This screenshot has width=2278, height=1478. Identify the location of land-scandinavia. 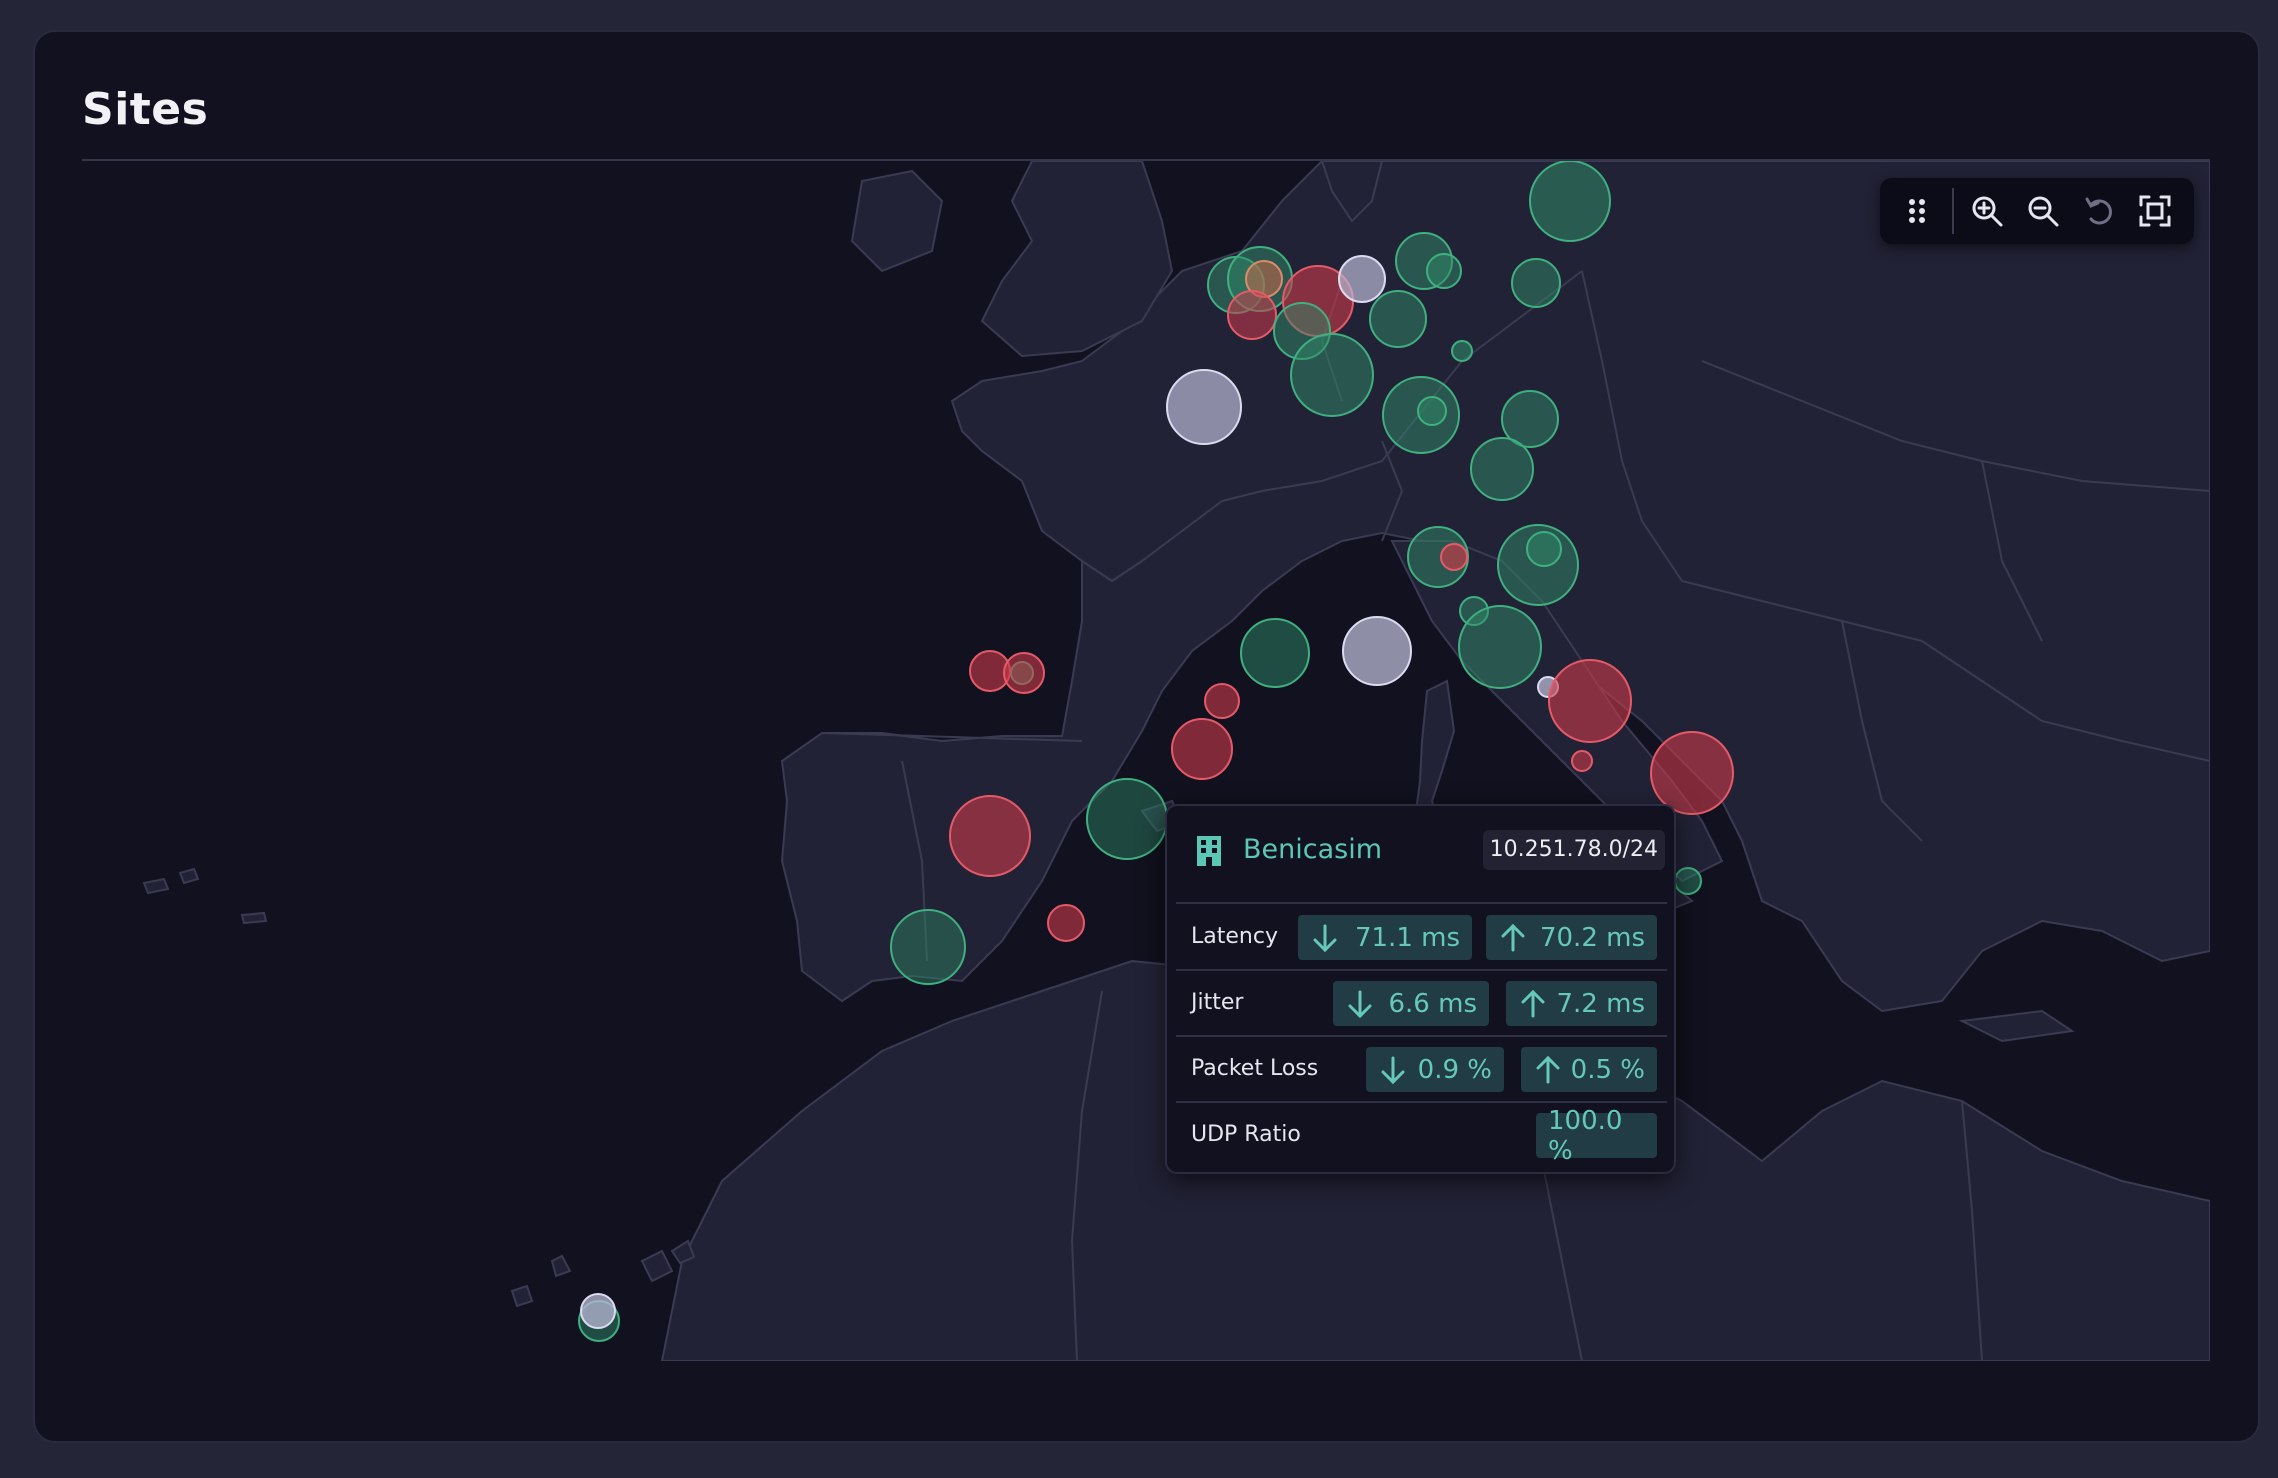
(1352, 192).